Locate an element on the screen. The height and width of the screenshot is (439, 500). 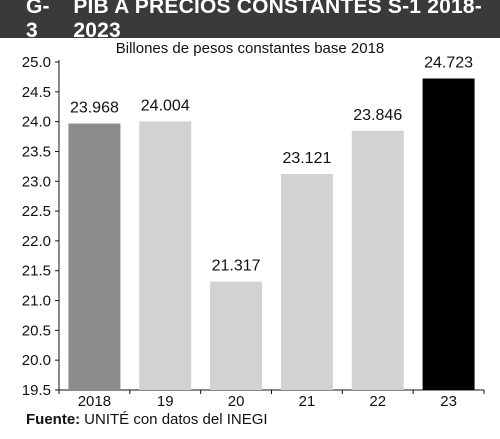
y-tick-label: 24.5 is located at coordinates (36, 92).